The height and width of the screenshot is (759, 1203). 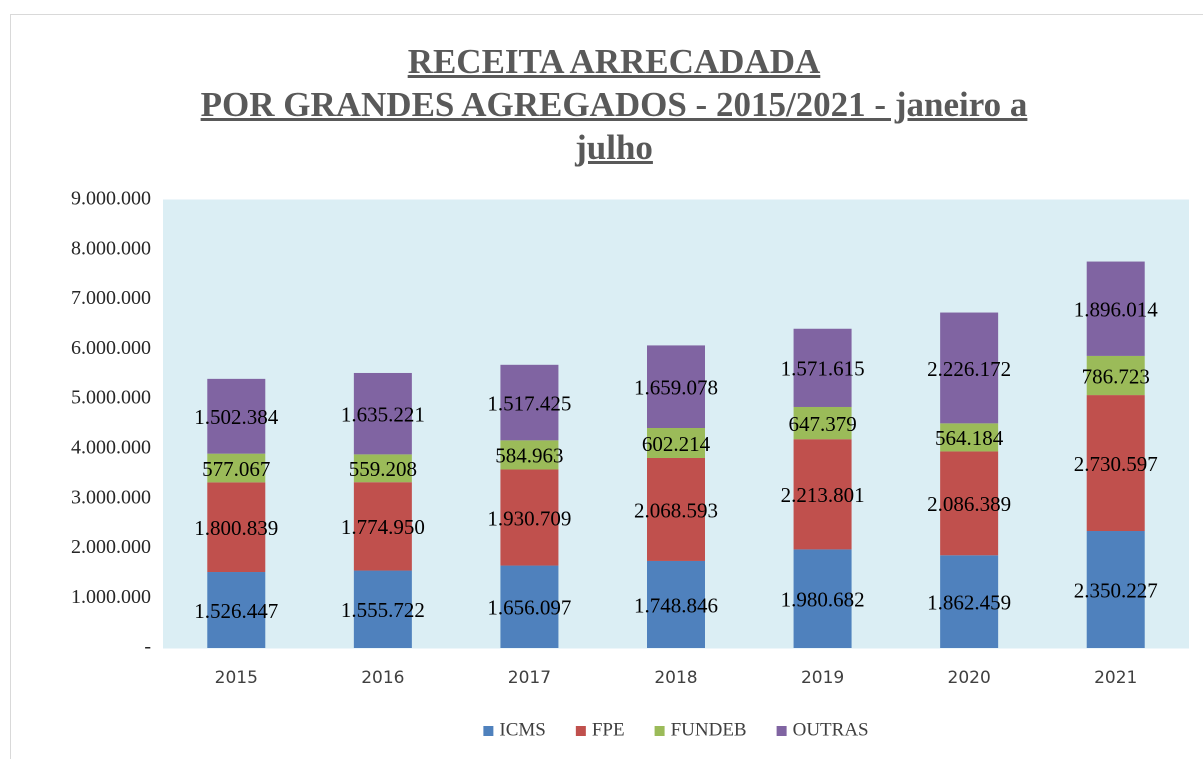 I want to click on legend-label: FPE, so click(x=608, y=729).